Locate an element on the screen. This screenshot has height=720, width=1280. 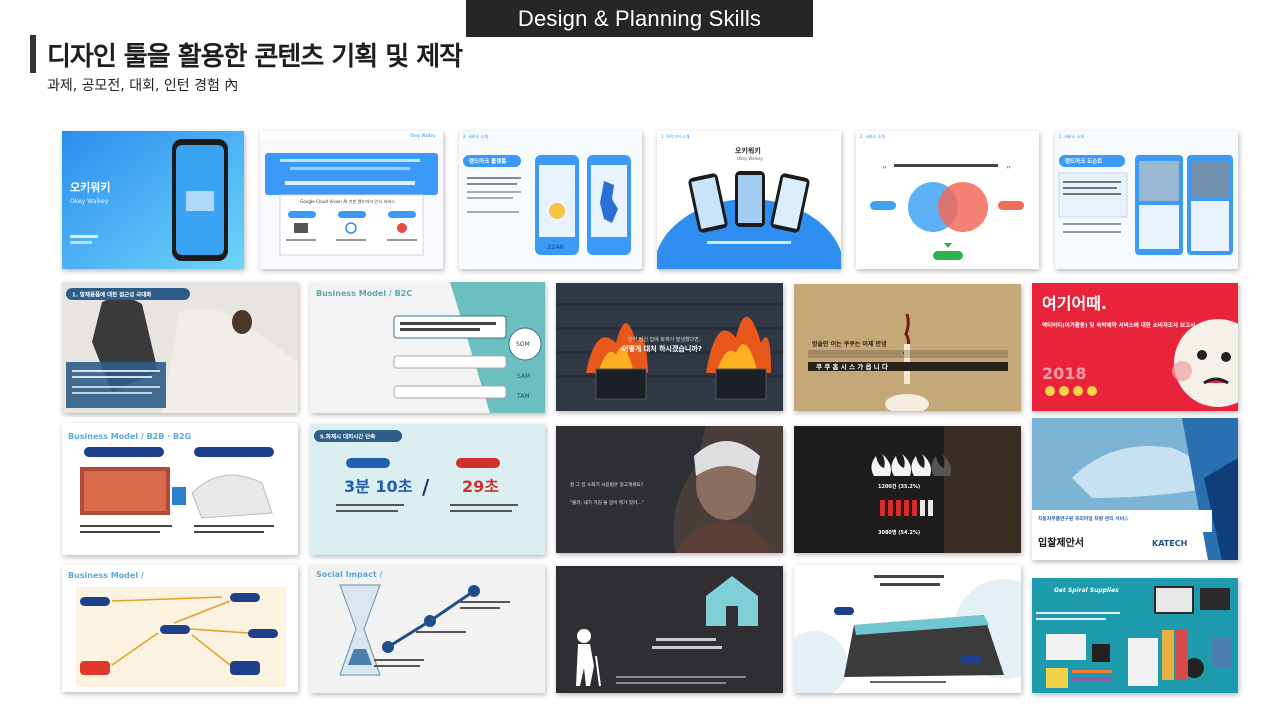
slide-thumbnail-elderly-home is located at coordinates (669, 629).